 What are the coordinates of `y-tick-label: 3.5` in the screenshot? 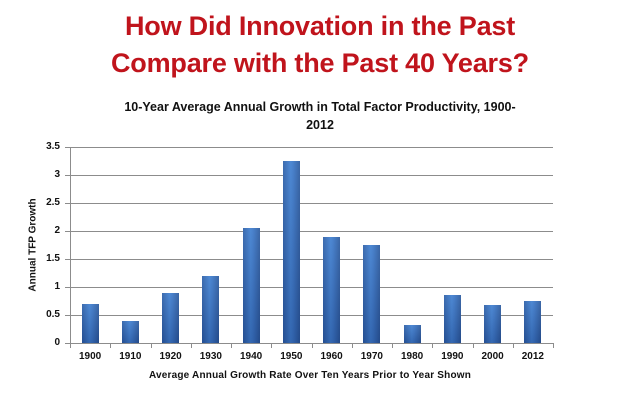 It's located at (53, 146).